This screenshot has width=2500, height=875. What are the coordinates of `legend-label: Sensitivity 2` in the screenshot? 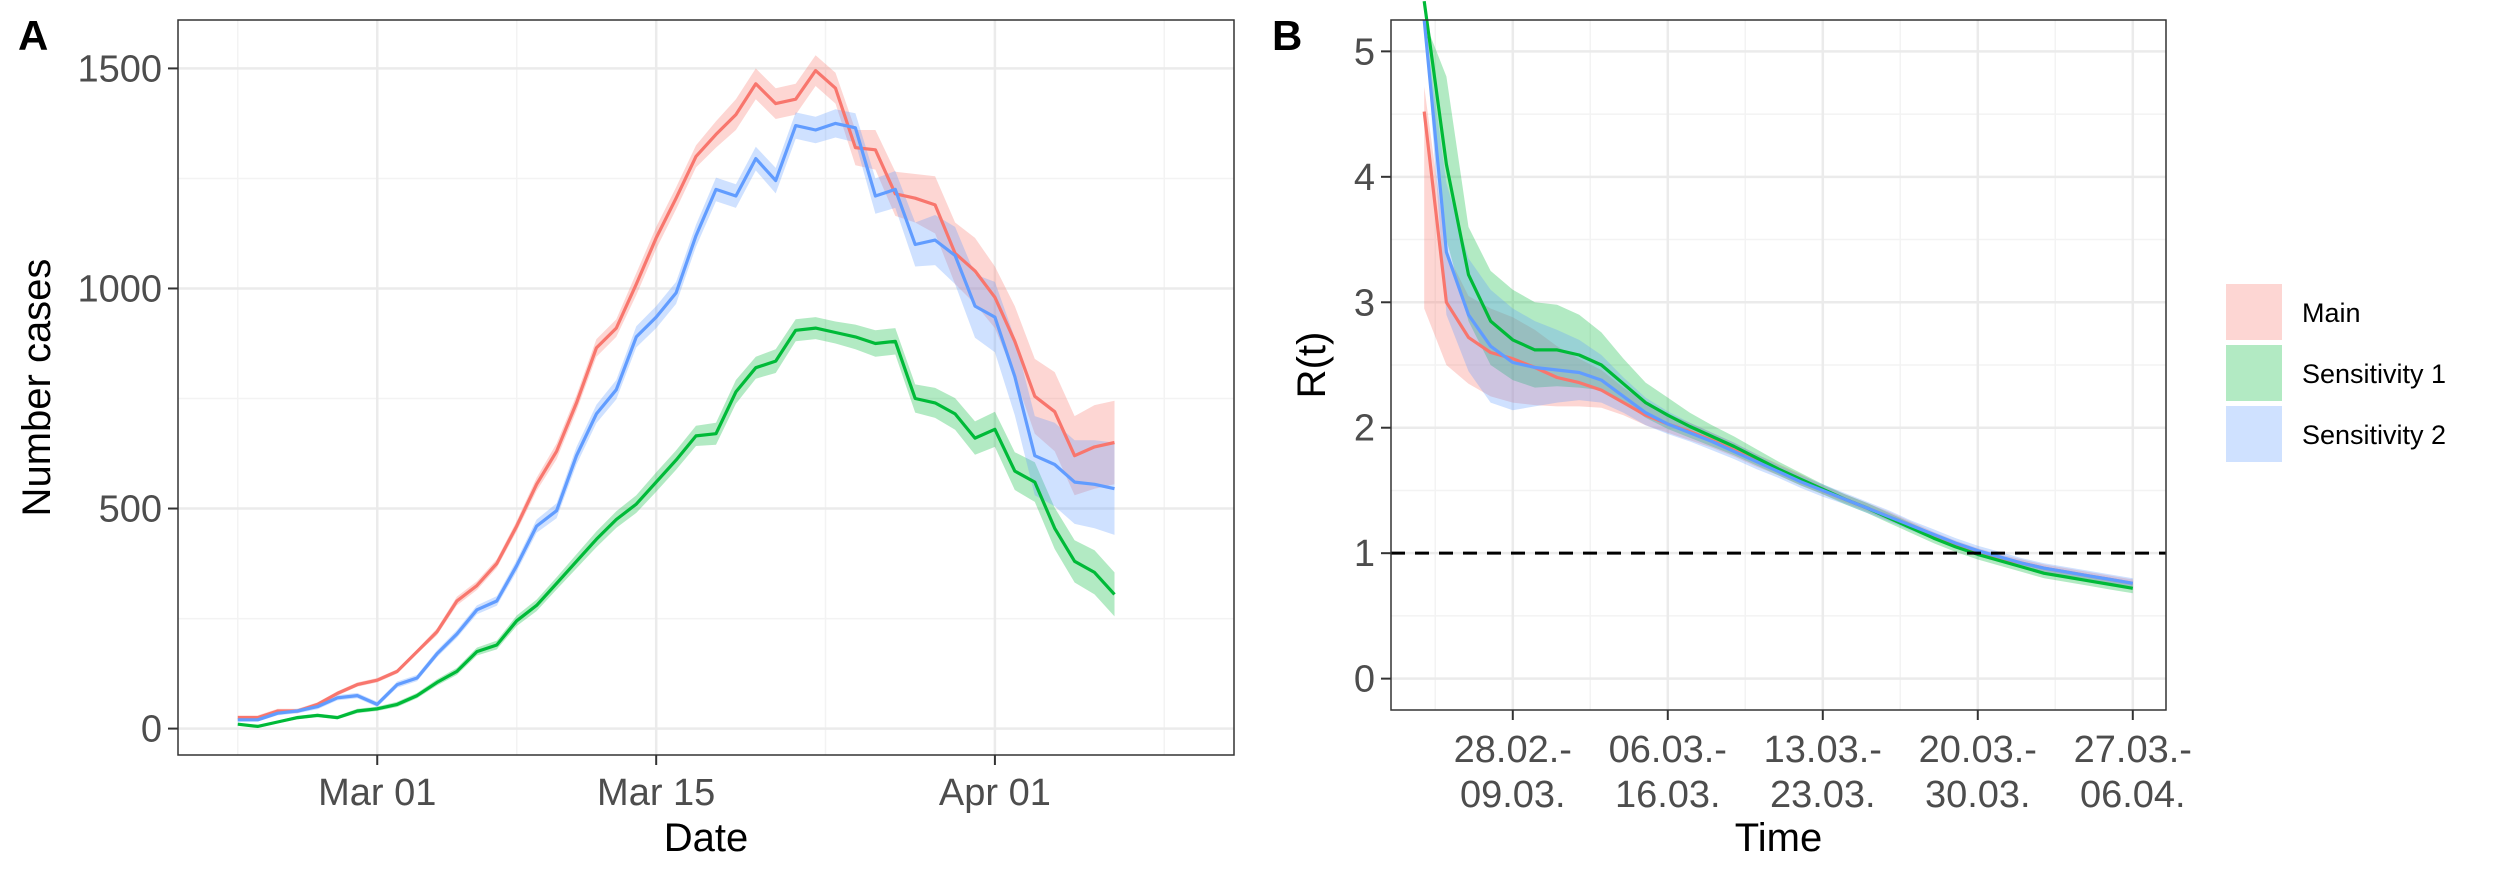 It's located at (2374, 435).